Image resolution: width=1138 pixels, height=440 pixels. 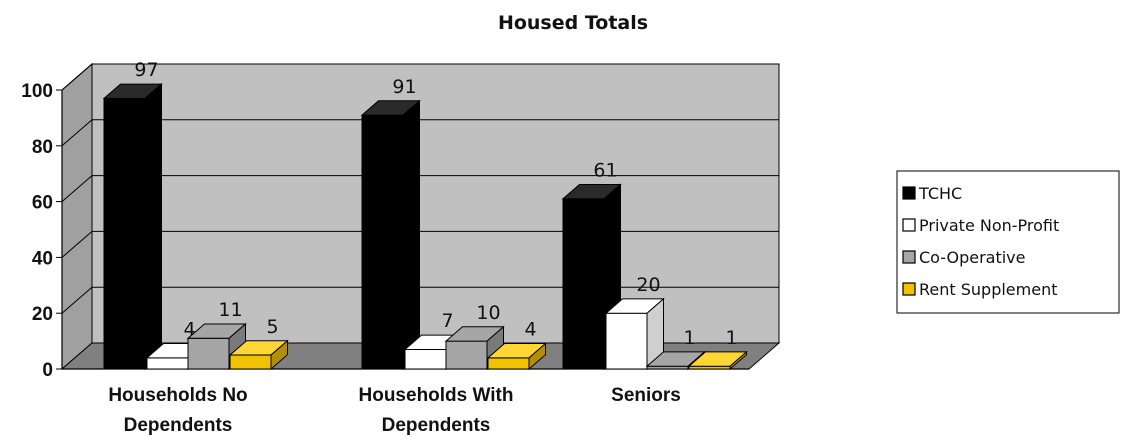 What do you see at coordinates (42, 314) in the screenshot?
I see `y-tick-label: 20` at bounding box center [42, 314].